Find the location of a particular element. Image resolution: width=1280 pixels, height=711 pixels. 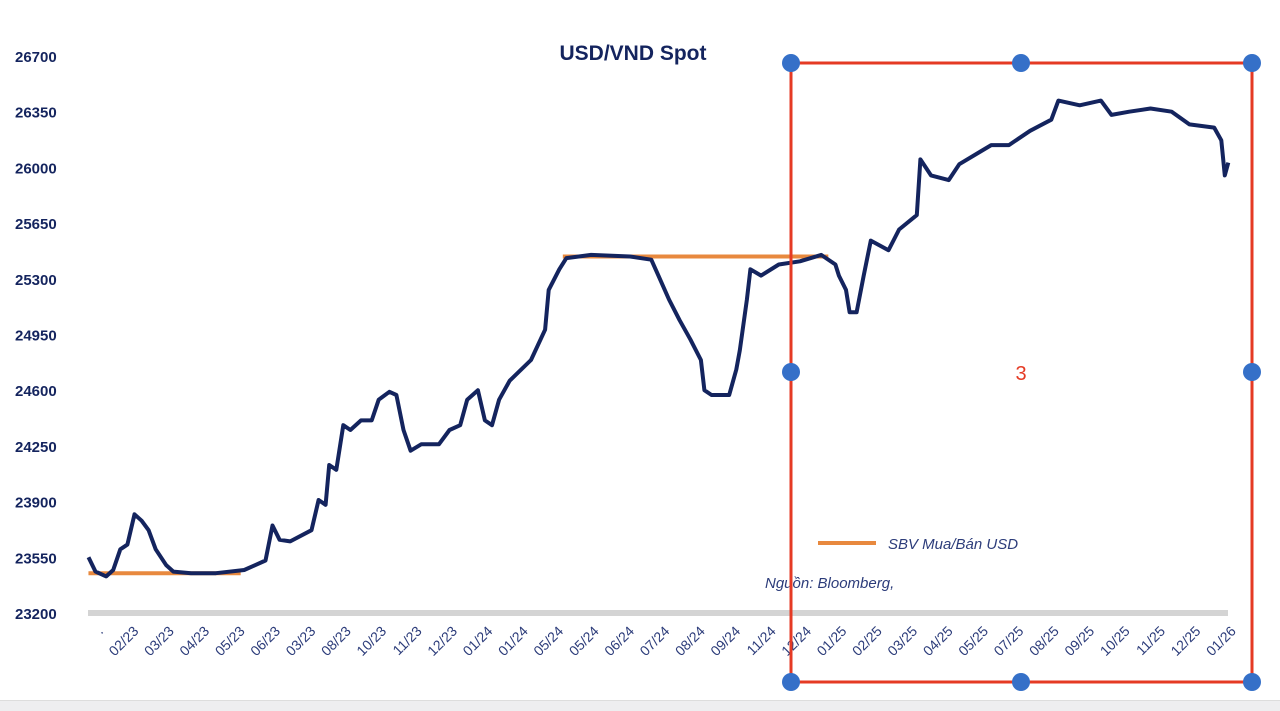

source-note: Nguồn: Bloomberg, is located at coordinates (829, 583).